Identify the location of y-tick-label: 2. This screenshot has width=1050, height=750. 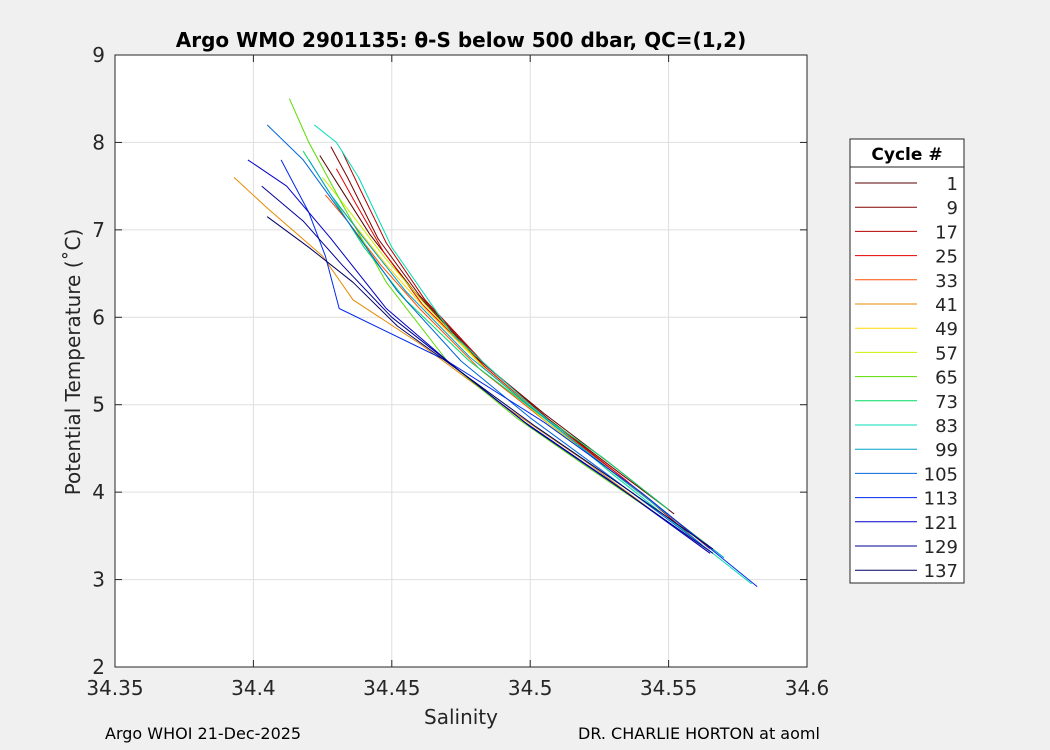
(98, 667).